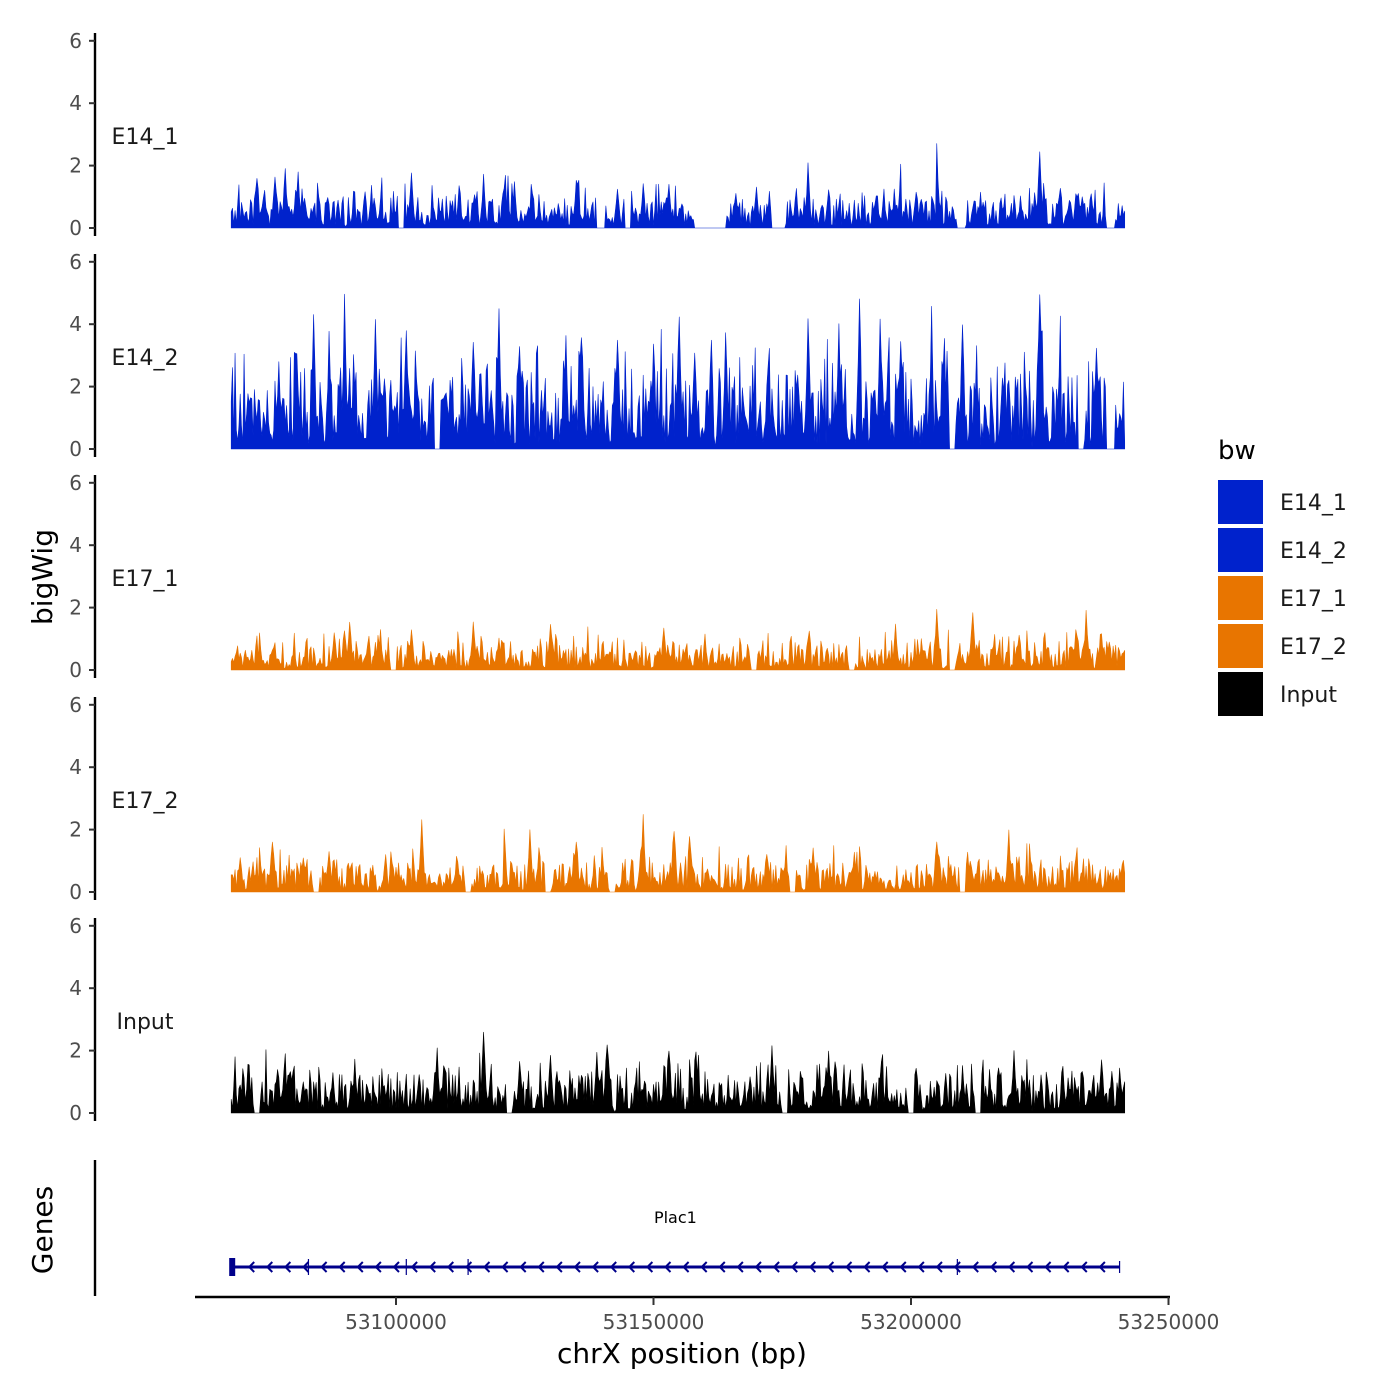 Image resolution: width=1400 pixels, height=1400 pixels. I want to click on legend-label: E17_2, so click(1313, 647).